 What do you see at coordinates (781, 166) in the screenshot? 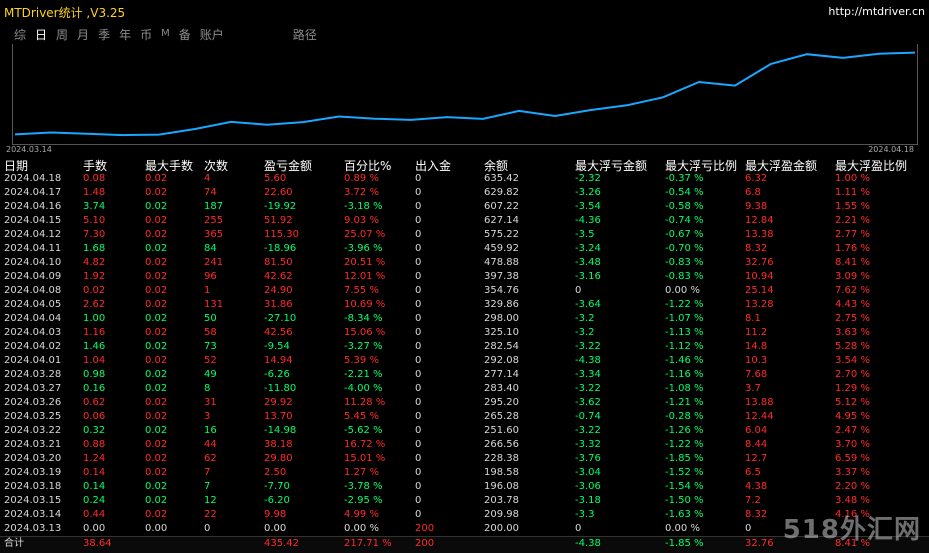
I see `column-header: 最大浮盈金额` at bounding box center [781, 166].